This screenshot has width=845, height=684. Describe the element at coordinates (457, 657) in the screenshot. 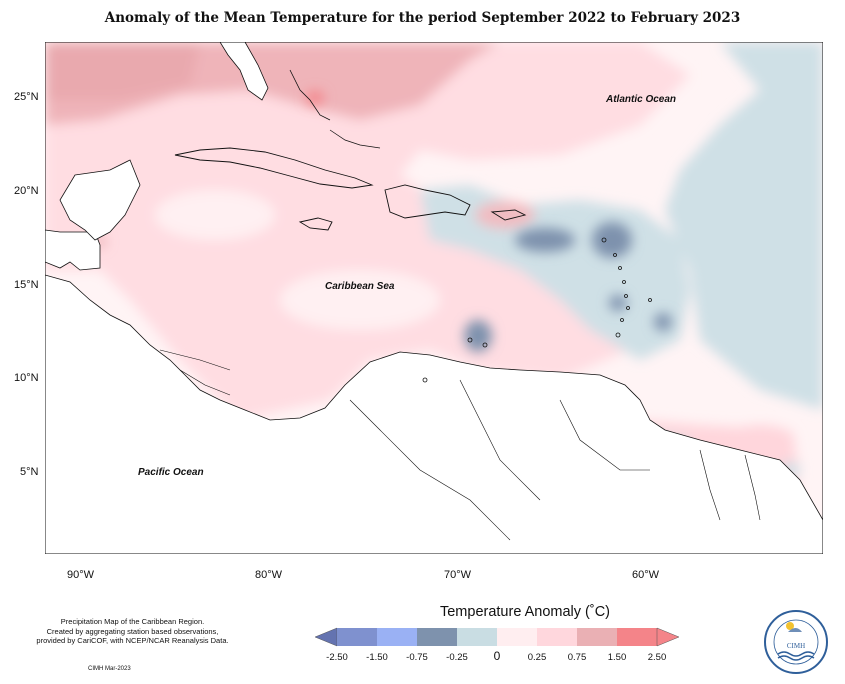

I see `legend-tick-label: -0.25` at that location.